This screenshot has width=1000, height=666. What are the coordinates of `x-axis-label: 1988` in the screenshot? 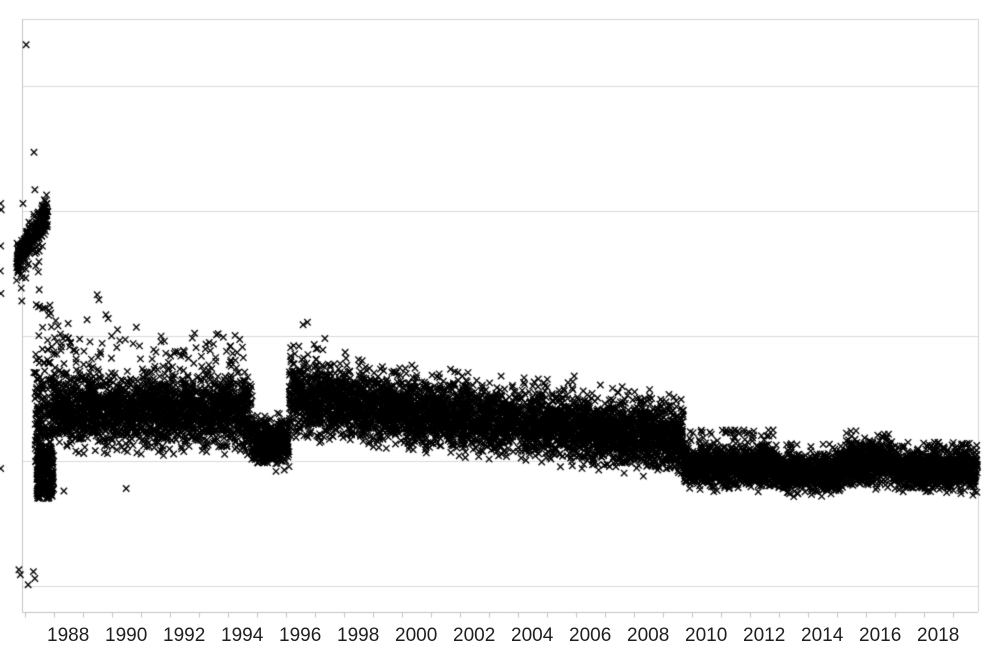 It's located at (68, 635).